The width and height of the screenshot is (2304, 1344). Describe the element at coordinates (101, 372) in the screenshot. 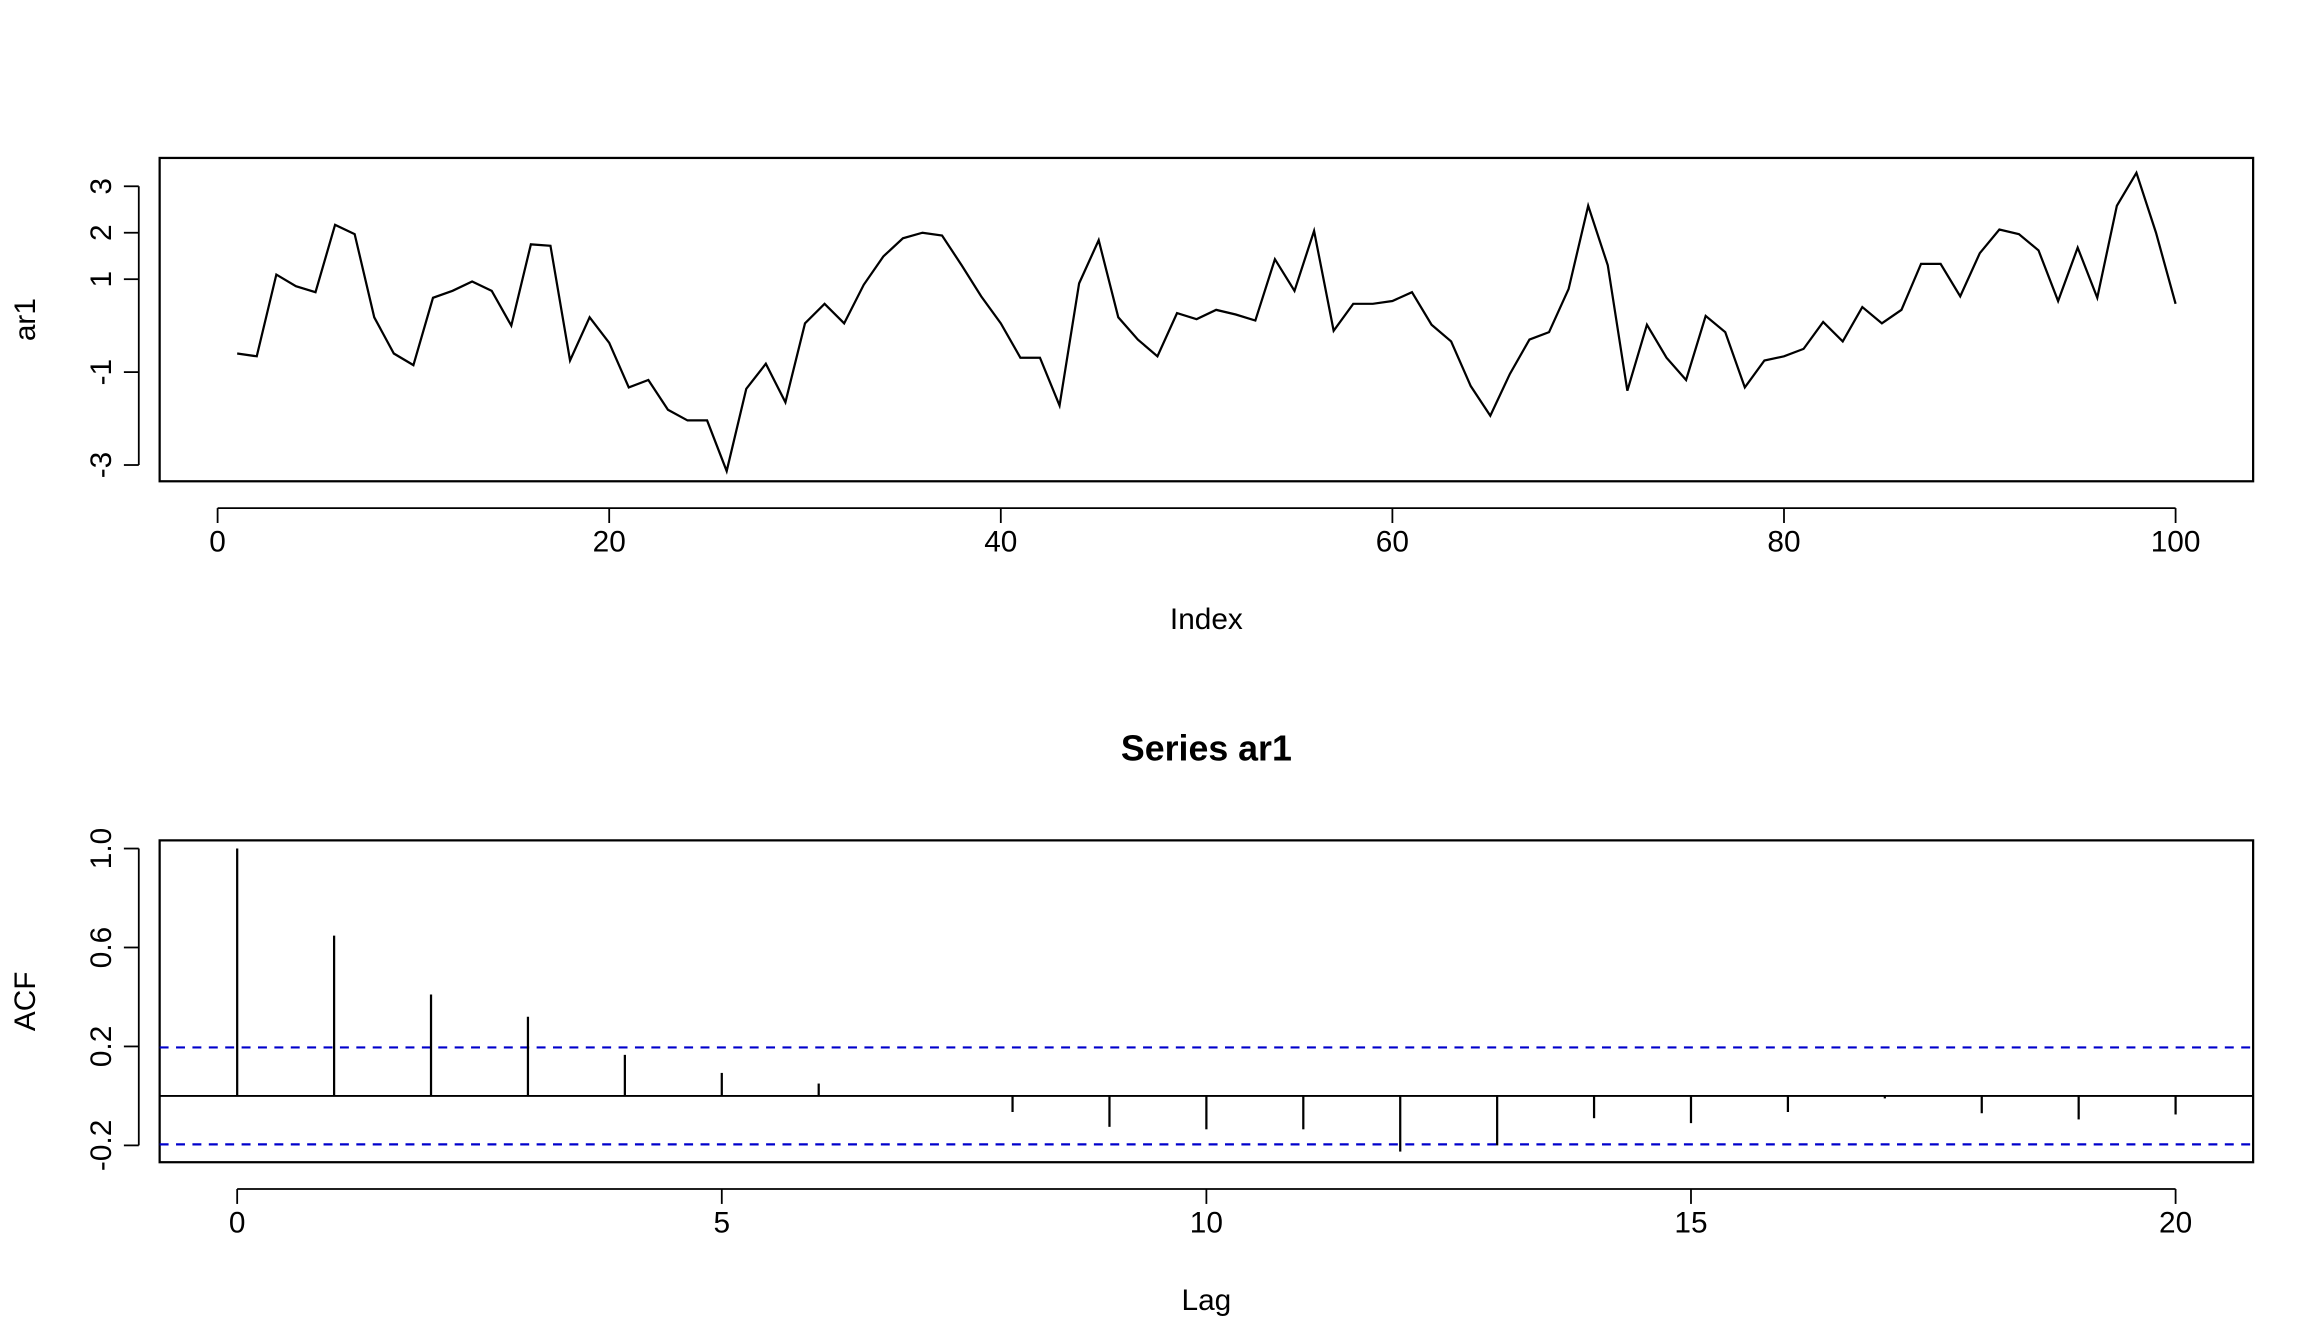

I see `y-tick-label: -1` at that location.